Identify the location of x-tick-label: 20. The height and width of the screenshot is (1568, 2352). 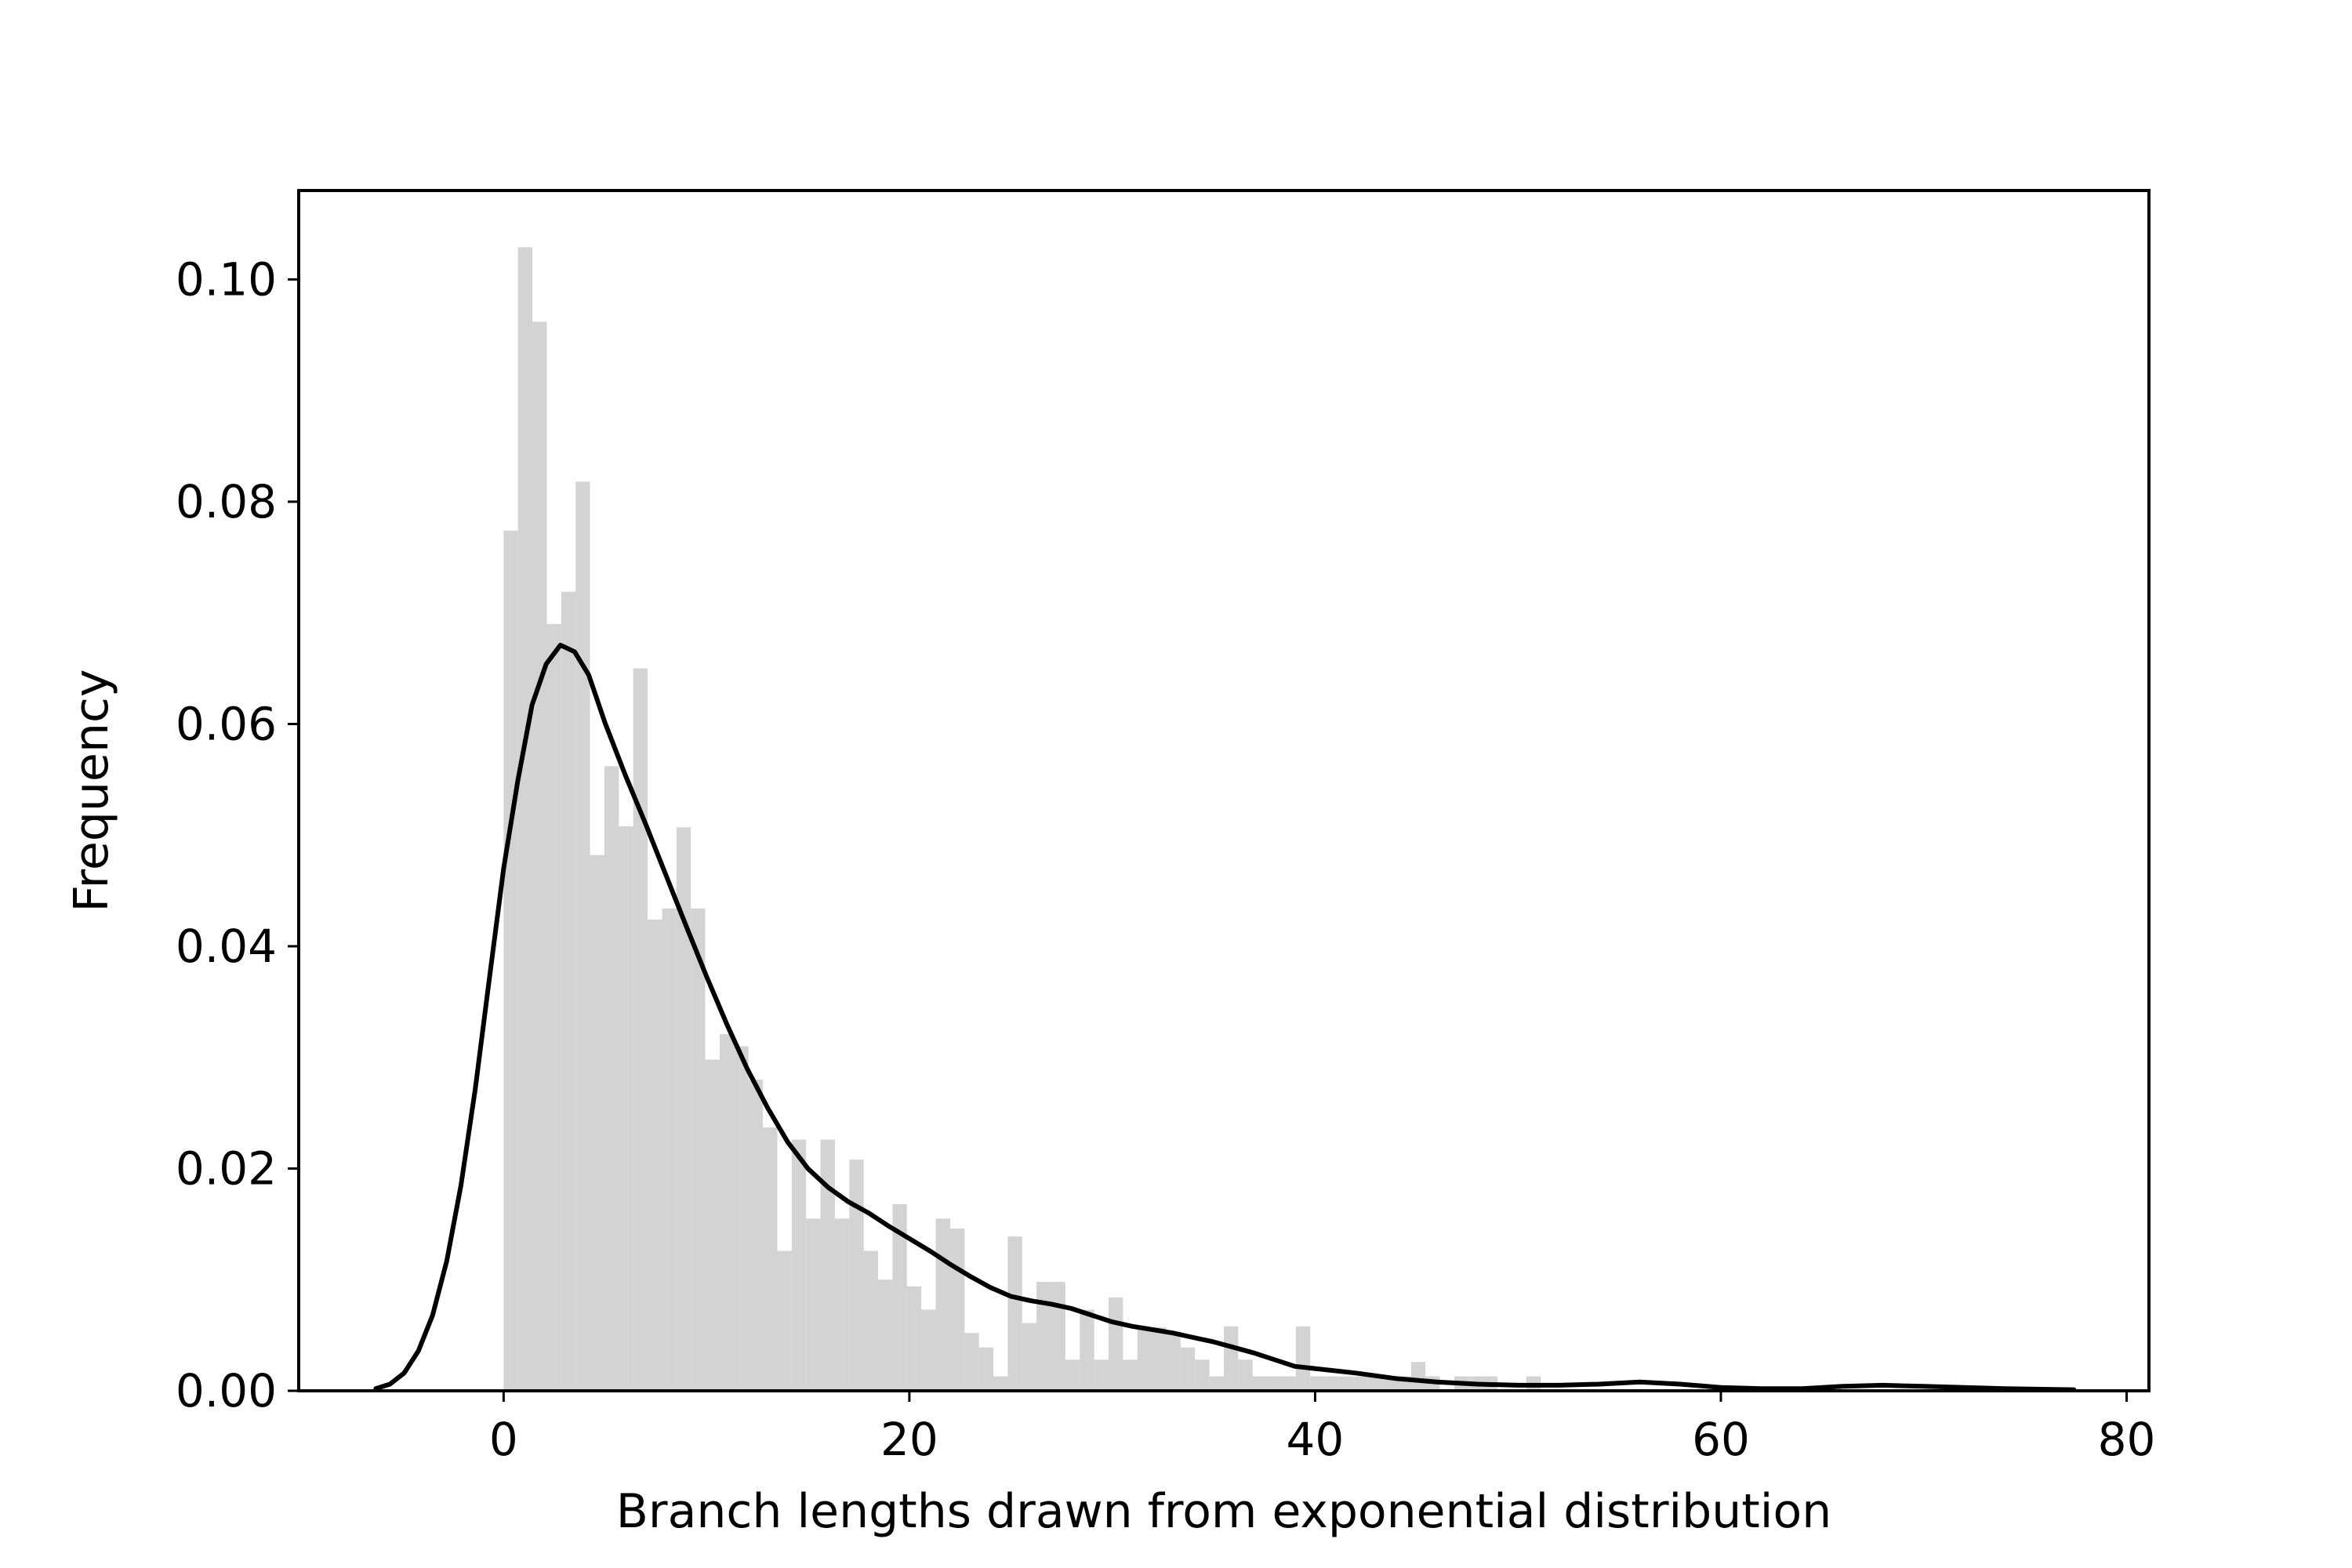
(909, 1439).